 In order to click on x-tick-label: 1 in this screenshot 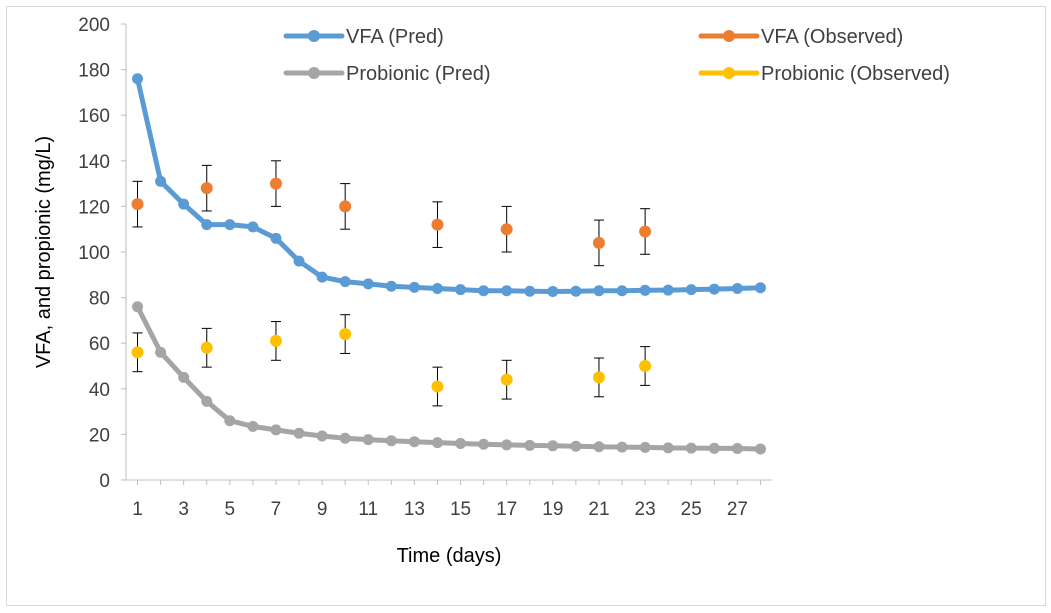, I will do `click(137, 509)`.